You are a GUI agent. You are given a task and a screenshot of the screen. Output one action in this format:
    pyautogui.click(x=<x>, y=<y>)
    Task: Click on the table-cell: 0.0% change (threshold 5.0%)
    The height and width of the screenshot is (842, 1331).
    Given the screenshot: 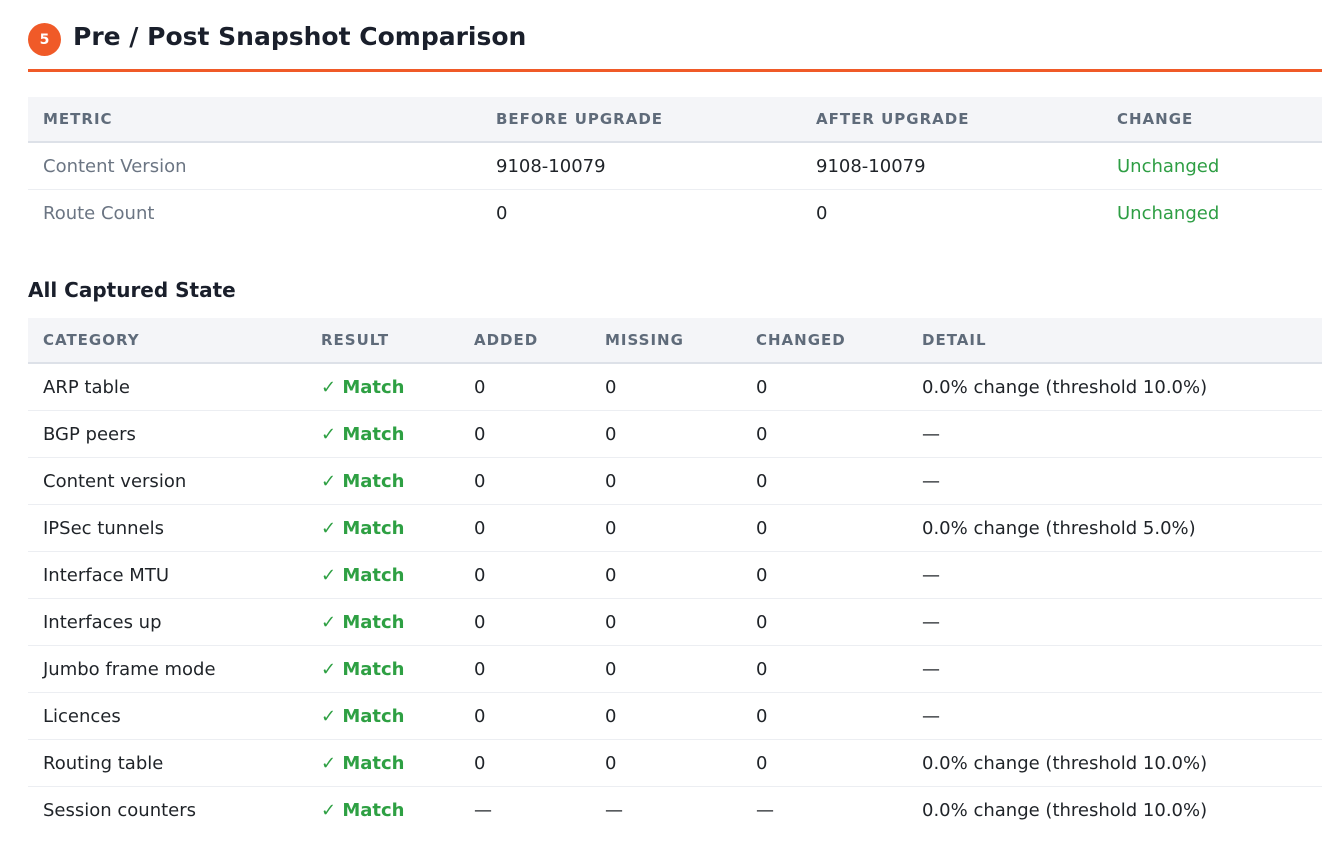 What is the action you would take?
    pyautogui.click(x=1114, y=528)
    